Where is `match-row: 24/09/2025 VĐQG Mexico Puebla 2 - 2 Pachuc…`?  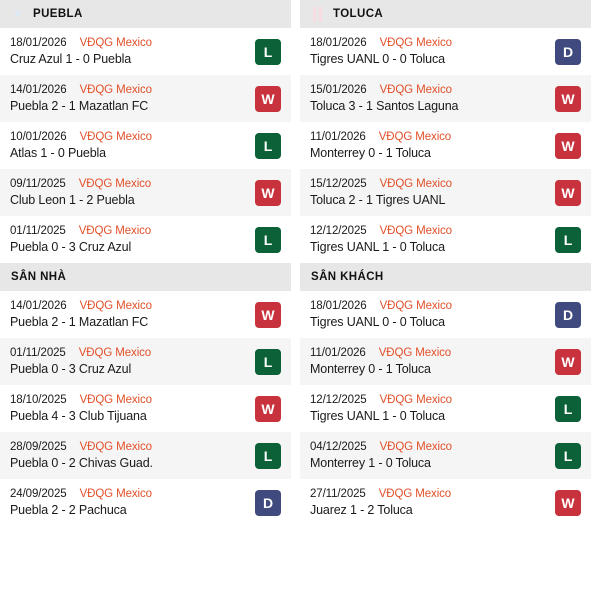 match-row: 24/09/2025 VĐQG Mexico Puebla 2 - 2 Pachuc… is located at coordinates (145, 502).